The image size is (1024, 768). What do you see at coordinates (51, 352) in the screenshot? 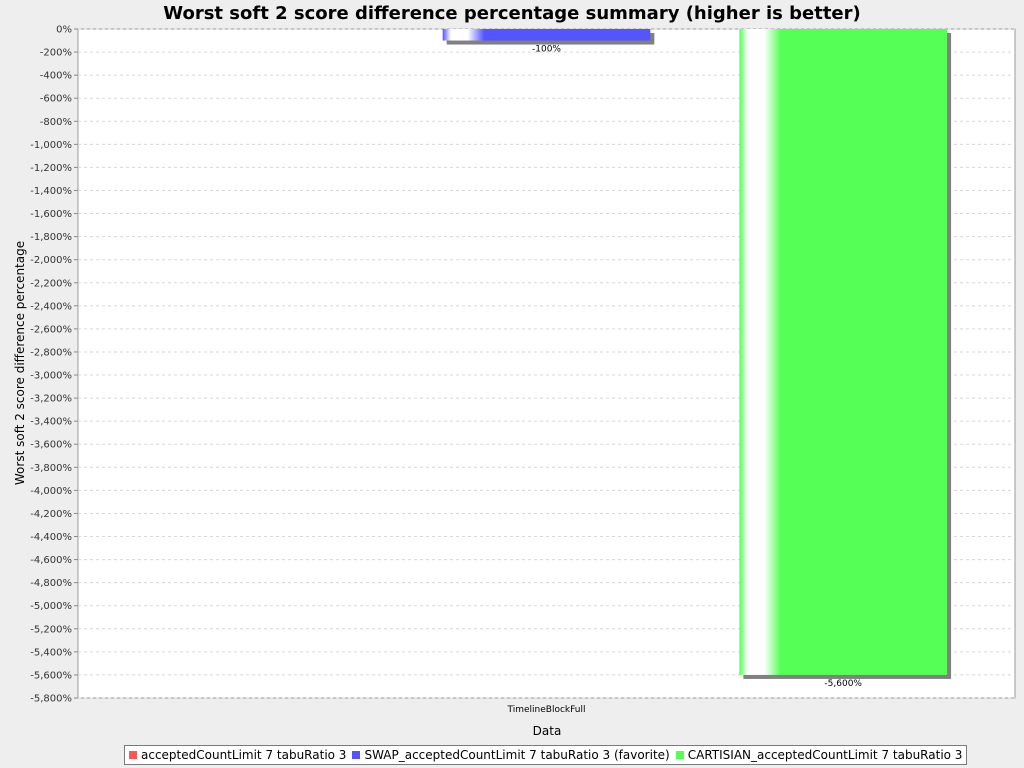
I see `y-tick-label: -2,800%` at bounding box center [51, 352].